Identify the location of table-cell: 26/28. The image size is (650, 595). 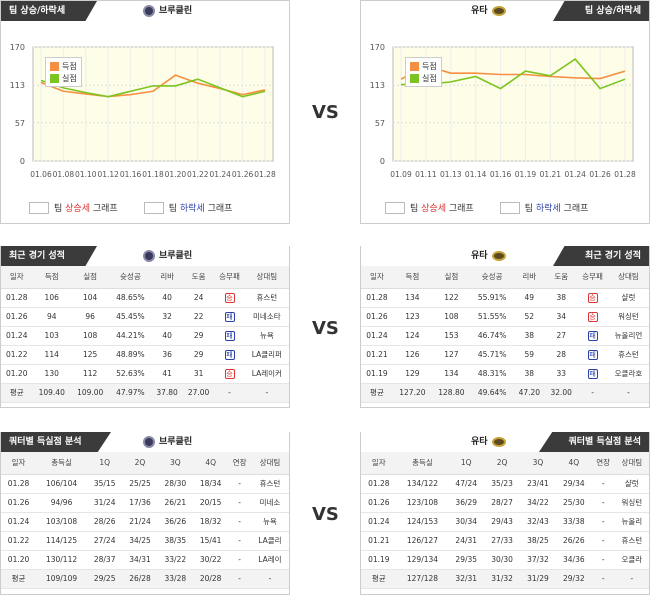
(140, 579).